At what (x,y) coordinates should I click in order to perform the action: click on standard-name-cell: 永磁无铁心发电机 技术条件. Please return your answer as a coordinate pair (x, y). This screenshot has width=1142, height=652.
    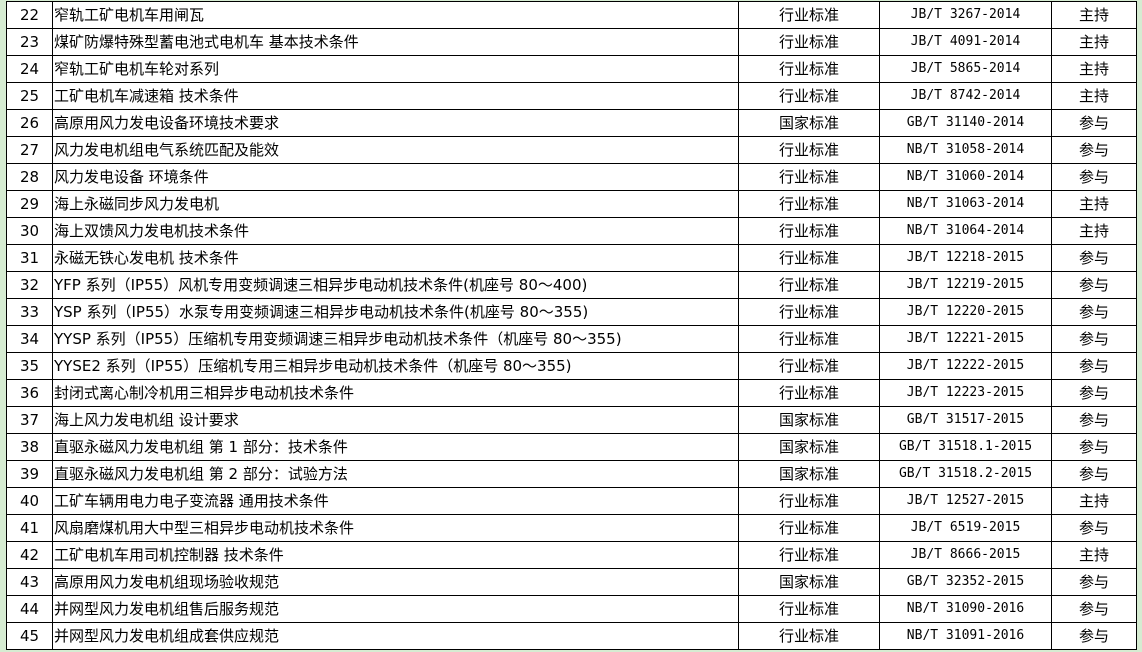
    Looking at the image, I should click on (395, 258).